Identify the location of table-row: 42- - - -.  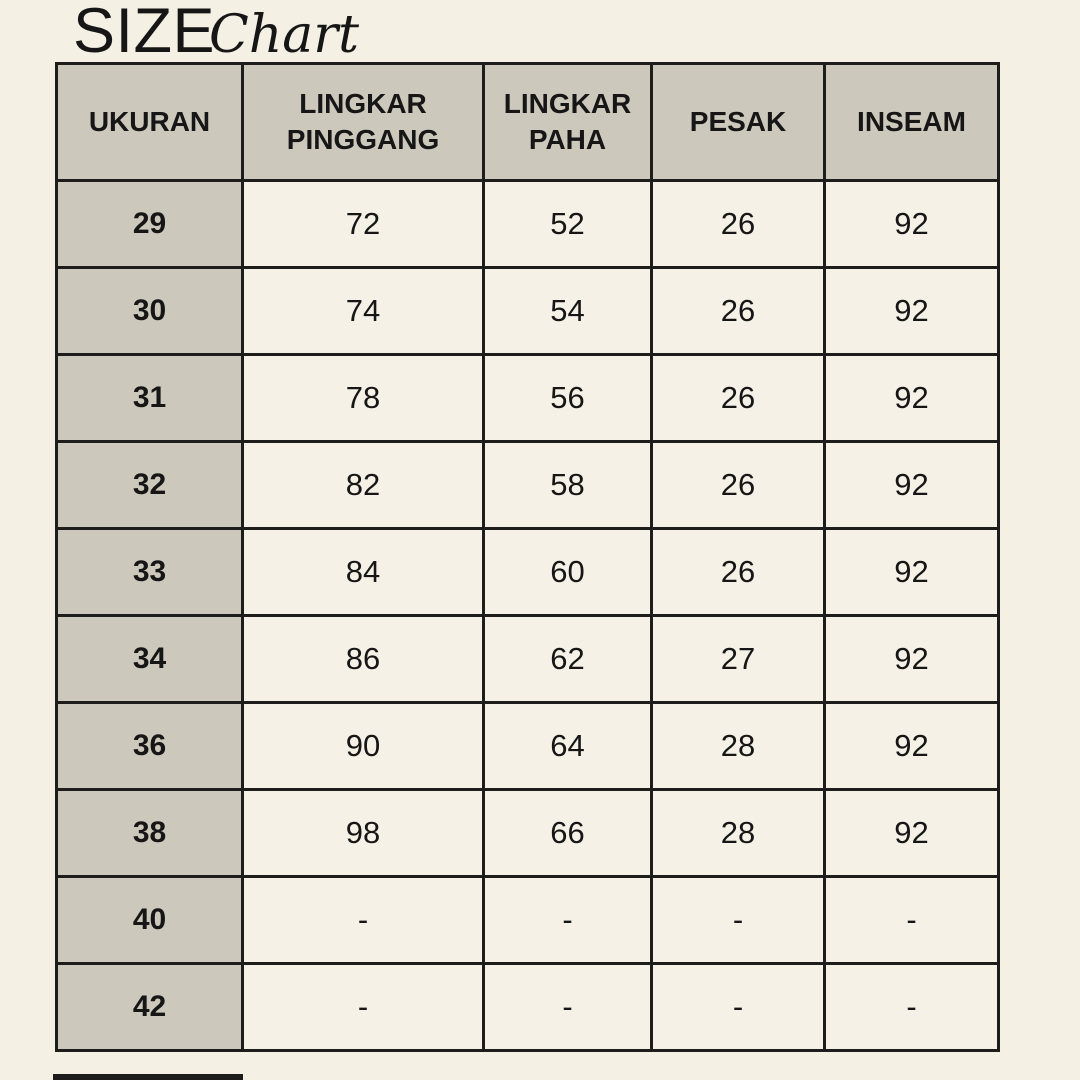
(527, 1007).